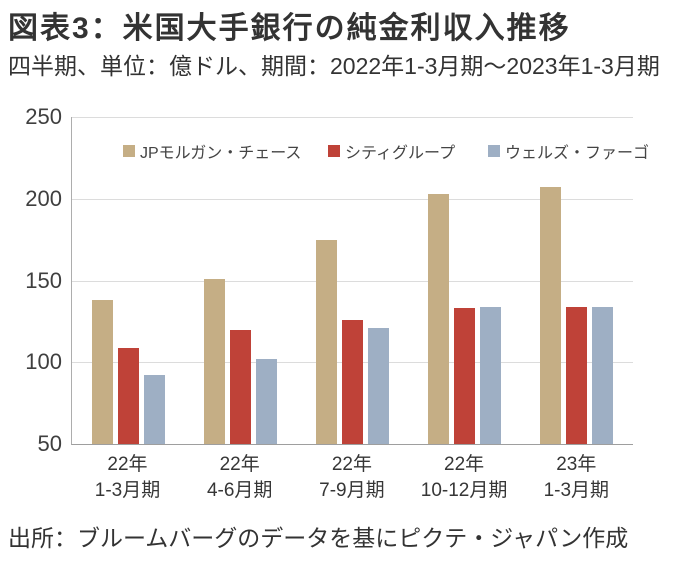 This screenshot has width=680, height=561. Describe the element at coordinates (551, 315) in the screenshot. I see `bar-jpmorgan-chase-23年1-3月期` at that location.